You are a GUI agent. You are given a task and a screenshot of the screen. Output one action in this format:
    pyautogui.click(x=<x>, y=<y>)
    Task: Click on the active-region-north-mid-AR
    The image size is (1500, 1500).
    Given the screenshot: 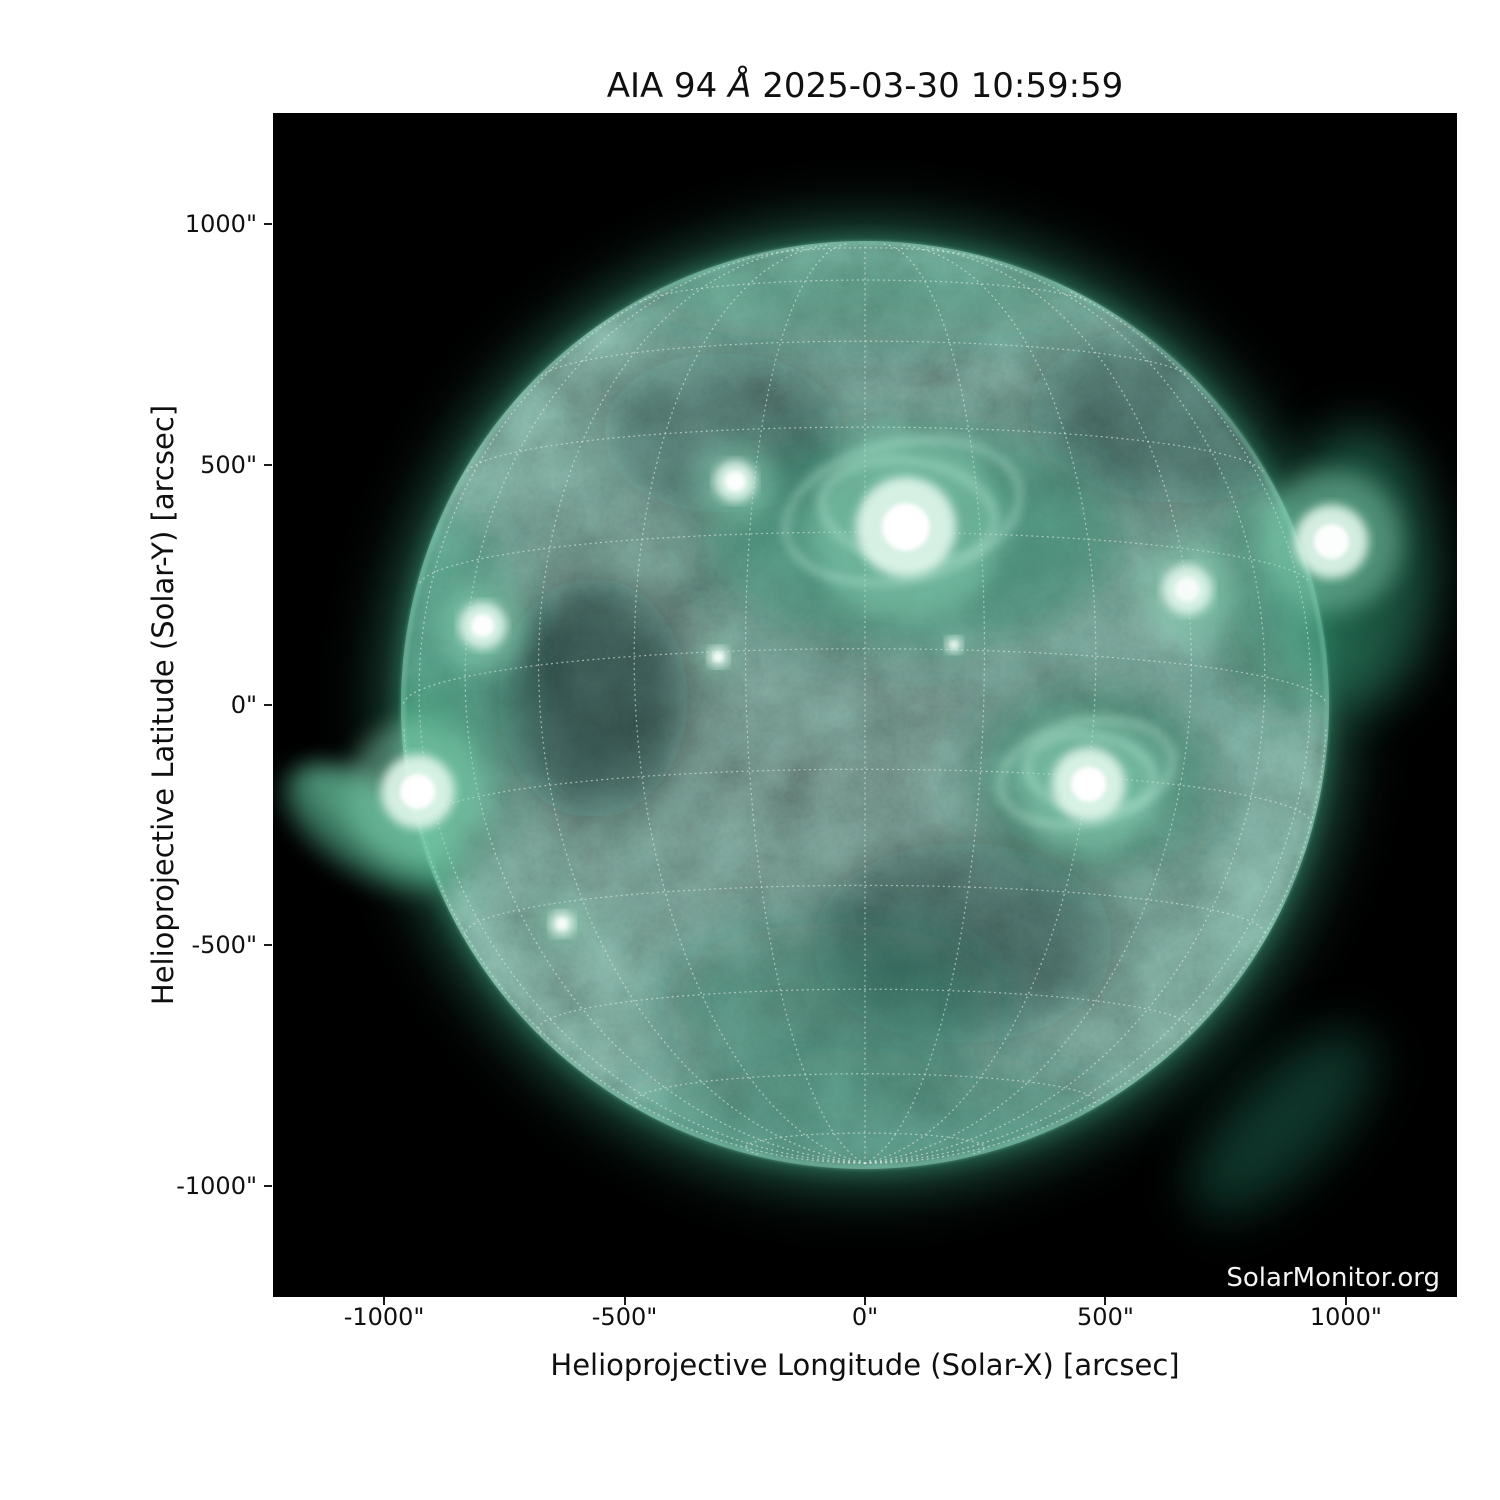 What is the action you would take?
    pyautogui.click(x=735, y=481)
    